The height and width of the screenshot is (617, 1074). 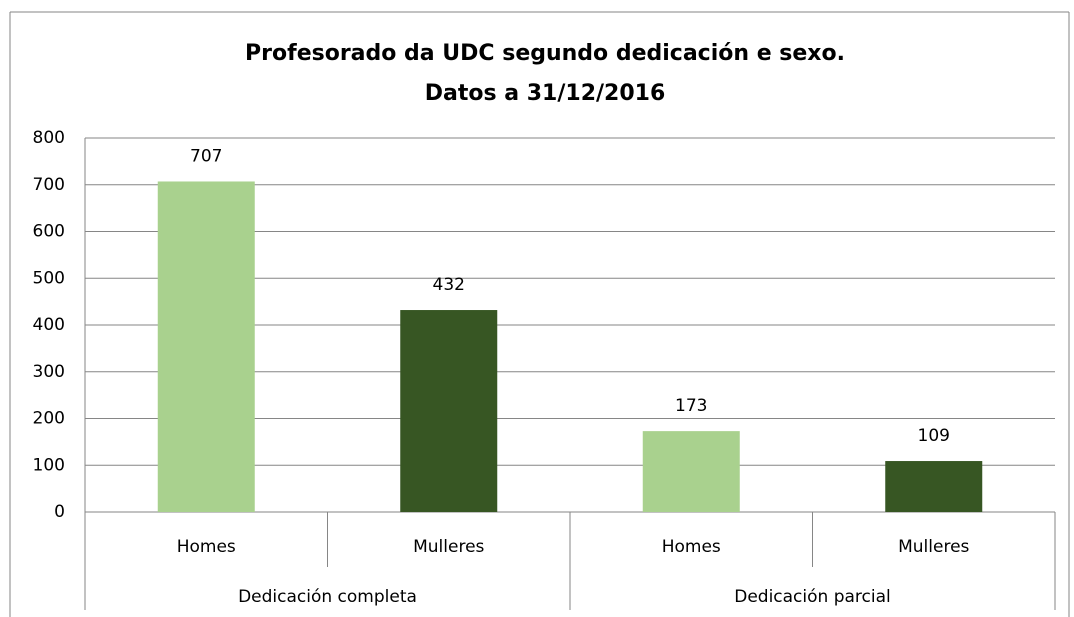 What do you see at coordinates (206, 156) in the screenshot?
I see `data-label: 707` at bounding box center [206, 156].